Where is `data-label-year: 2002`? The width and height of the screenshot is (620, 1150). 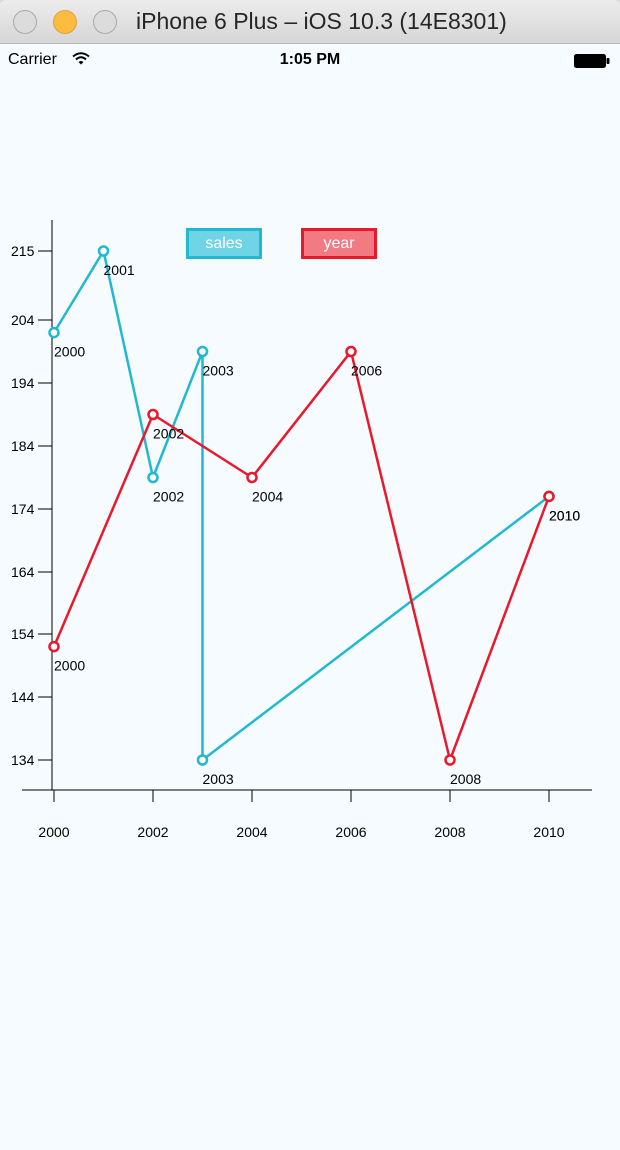
data-label-year: 2002 is located at coordinates (168, 434).